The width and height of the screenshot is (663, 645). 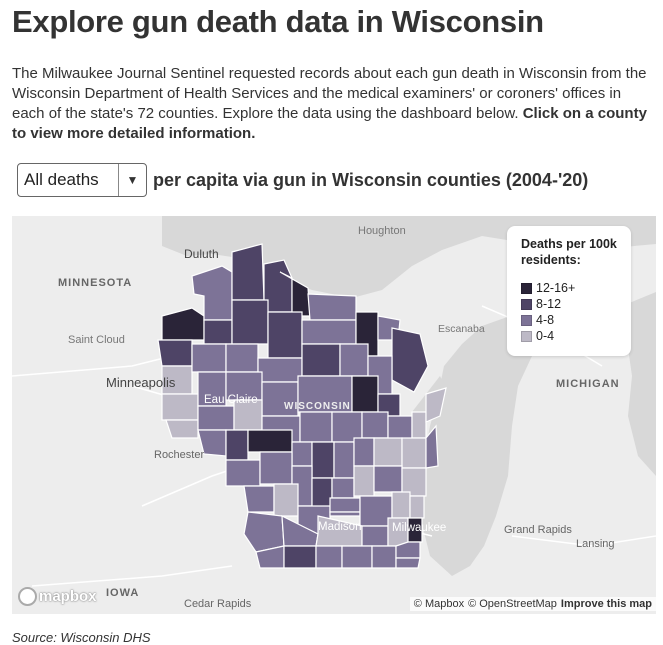 What do you see at coordinates (68, 596) in the screenshot?
I see `mapbox-logo-text: mapbox` at bounding box center [68, 596].